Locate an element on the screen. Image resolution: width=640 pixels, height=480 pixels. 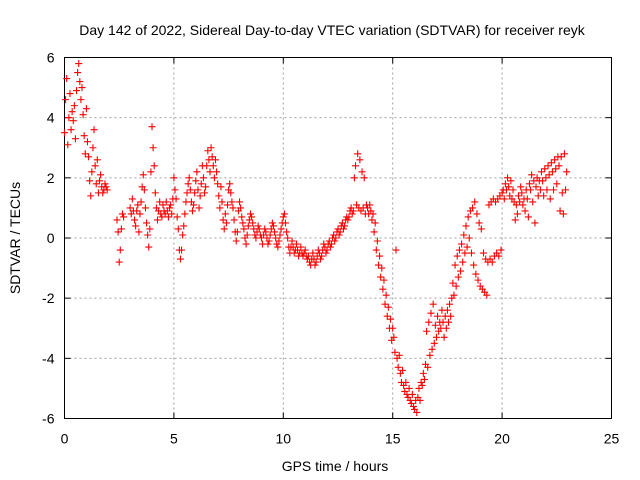
y-tick-label: 0 is located at coordinates (51, 238).